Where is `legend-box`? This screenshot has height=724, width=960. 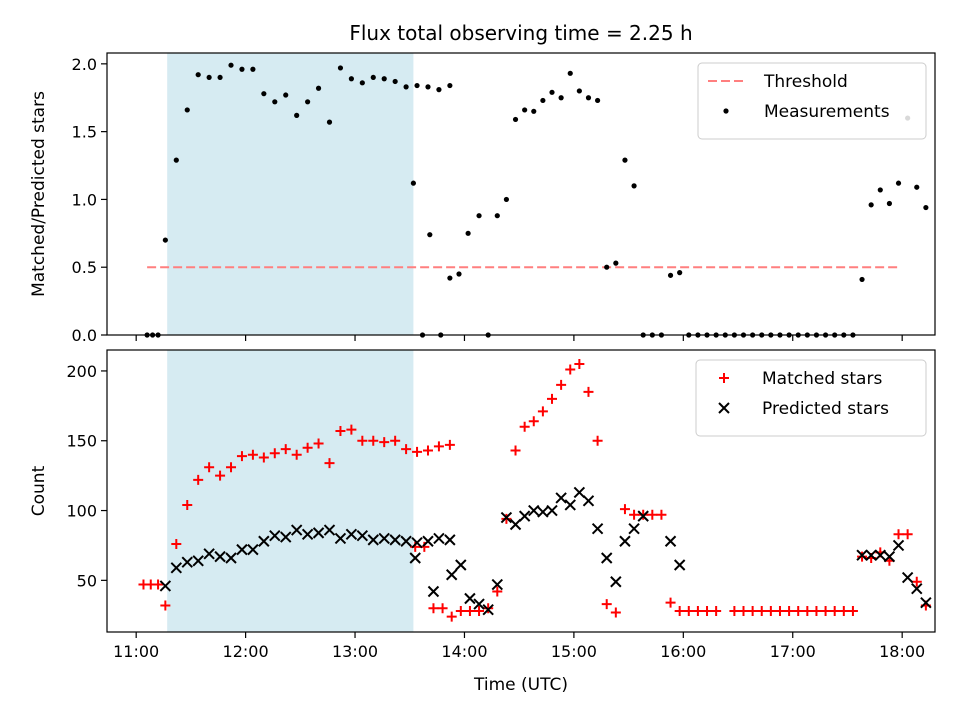 legend-box is located at coordinates (812, 101).